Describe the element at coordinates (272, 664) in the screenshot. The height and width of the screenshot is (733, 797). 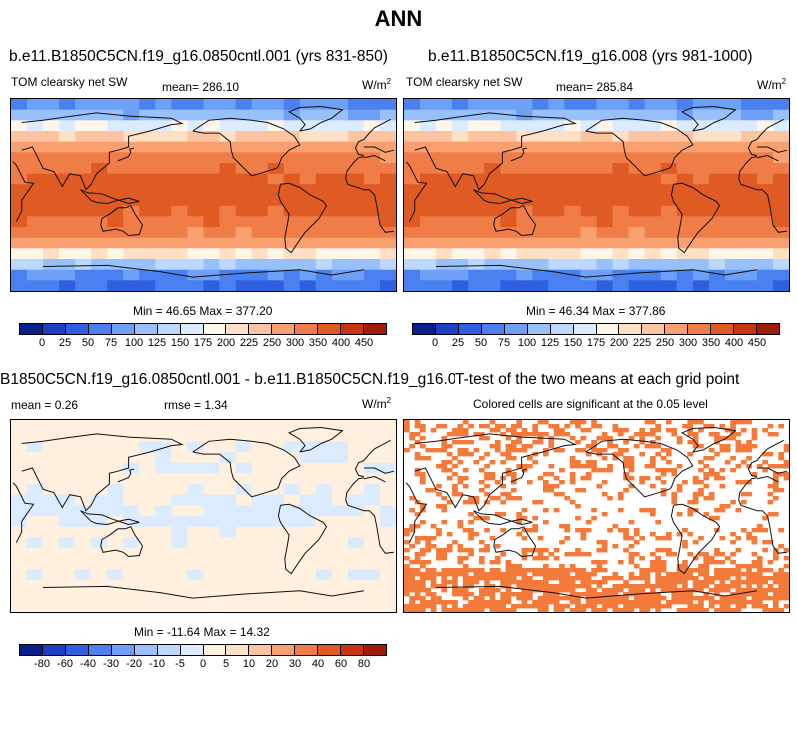
I see `colorbar-tick-label: 20` at that location.